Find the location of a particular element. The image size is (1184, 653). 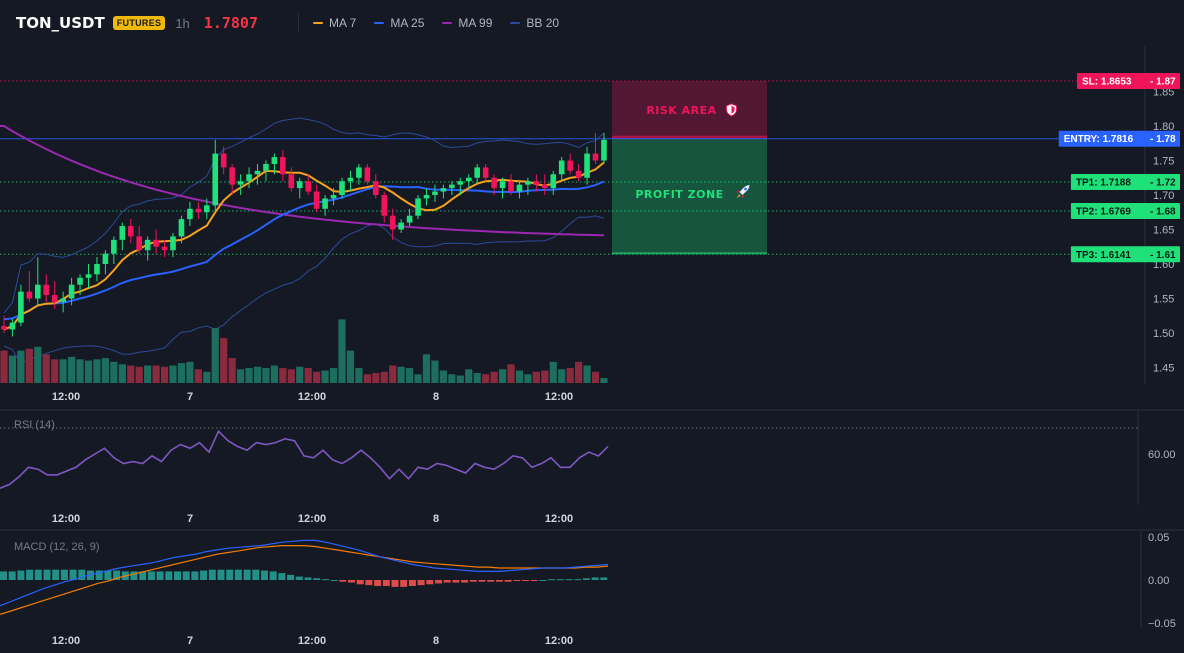

ma99-swatch is located at coordinates (447, 23).